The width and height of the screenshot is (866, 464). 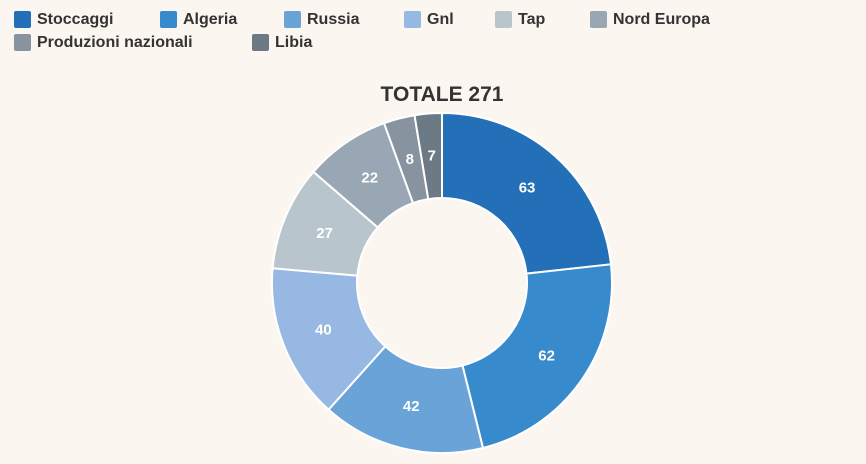 What do you see at coordinates (324, 233) in the screenshot?
I see `slice-label-tap: 27` at bounding box center [324, 233].